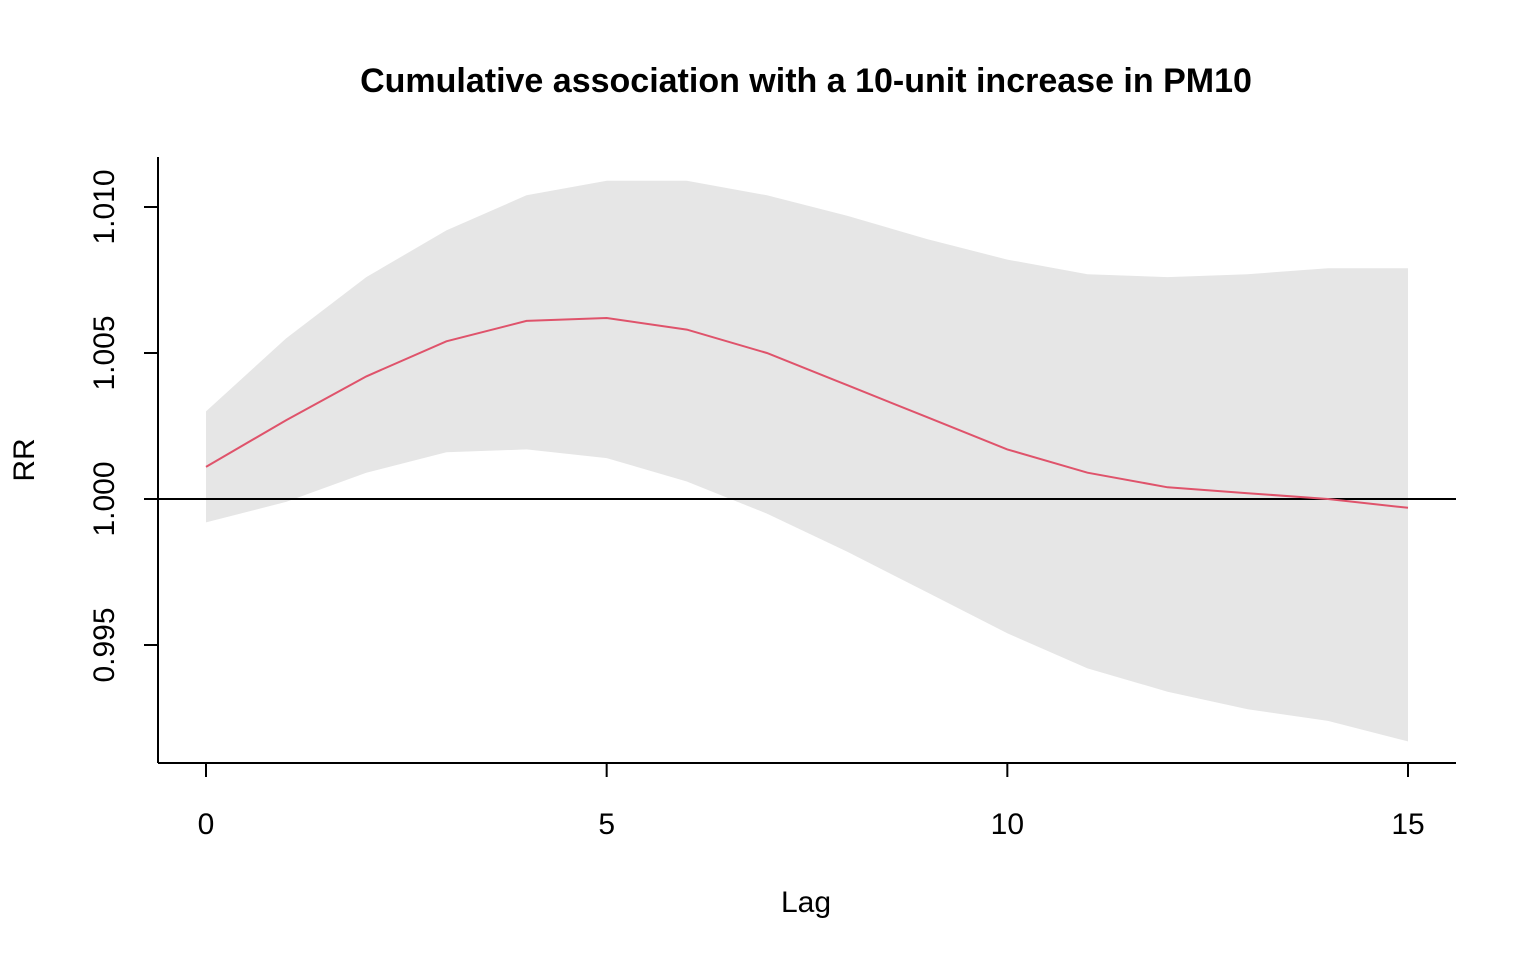 This screenshot has height=960, width=1536. I want to click on y-axis-label: RR, so click(24, 459).